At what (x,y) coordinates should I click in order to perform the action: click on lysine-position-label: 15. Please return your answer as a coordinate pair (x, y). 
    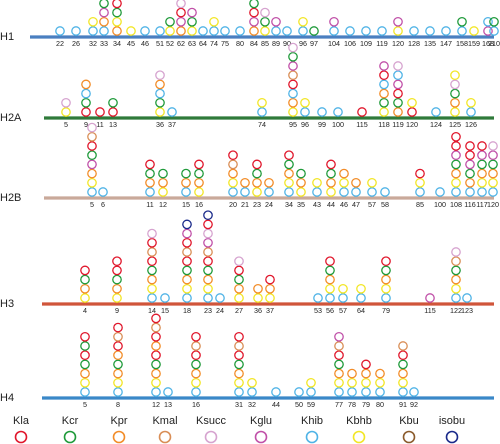
    Looking at the image, I should click on (186, 204).